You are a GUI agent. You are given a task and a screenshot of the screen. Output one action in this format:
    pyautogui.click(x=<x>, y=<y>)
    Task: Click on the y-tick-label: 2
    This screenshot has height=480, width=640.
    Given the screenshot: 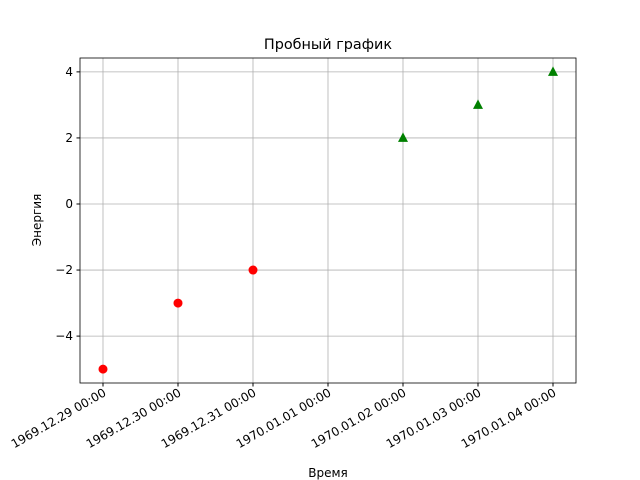 What is the action you would take?
    pyautogui.click(x=69, y=138)
    